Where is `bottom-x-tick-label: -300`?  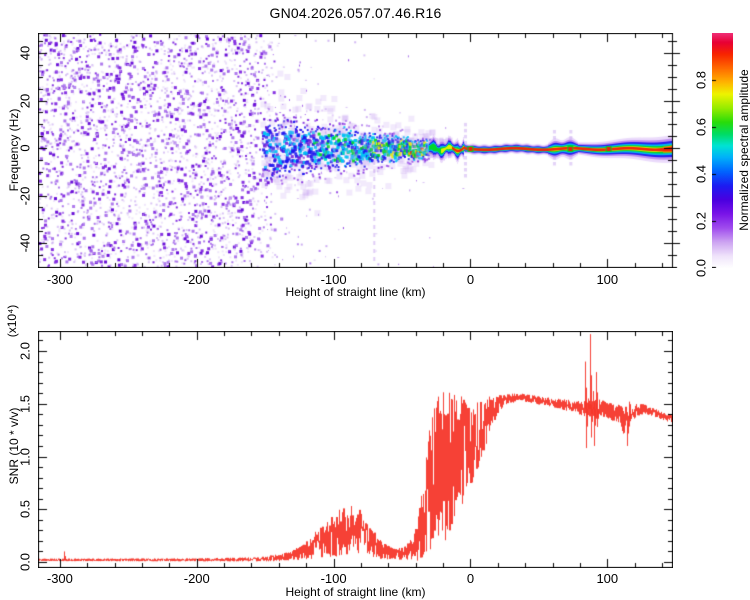
bottom-x-tick-label: -300 is located at coordinates (59, 578).